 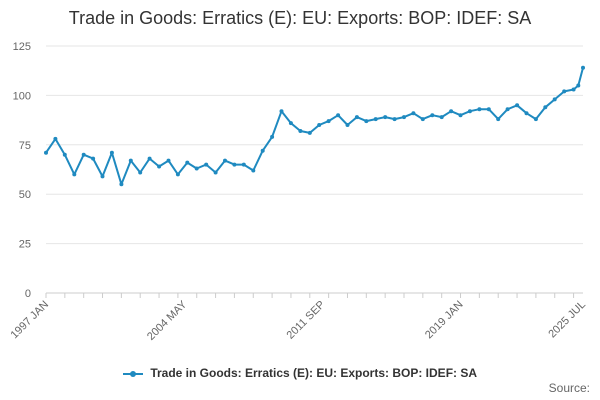 What do you see at coordinates (314, 295) in the screenshot?
I see `x-axis` at bounding box center [314, 295].